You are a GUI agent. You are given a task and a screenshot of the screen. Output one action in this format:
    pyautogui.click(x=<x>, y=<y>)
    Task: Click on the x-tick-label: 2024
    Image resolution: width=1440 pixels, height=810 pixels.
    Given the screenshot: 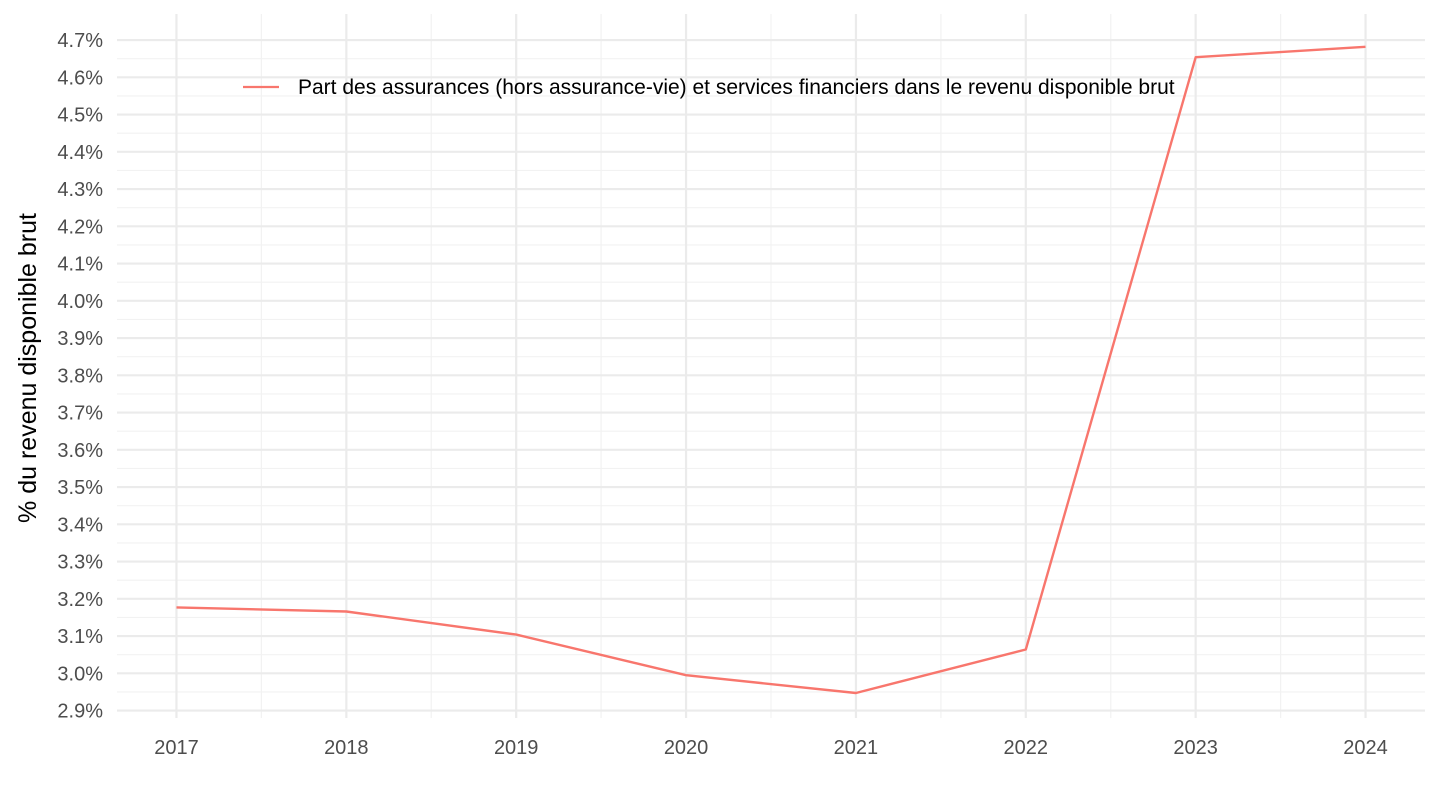 What is the action you would take?
    pyautogui.click(x=1365, y=748)
    